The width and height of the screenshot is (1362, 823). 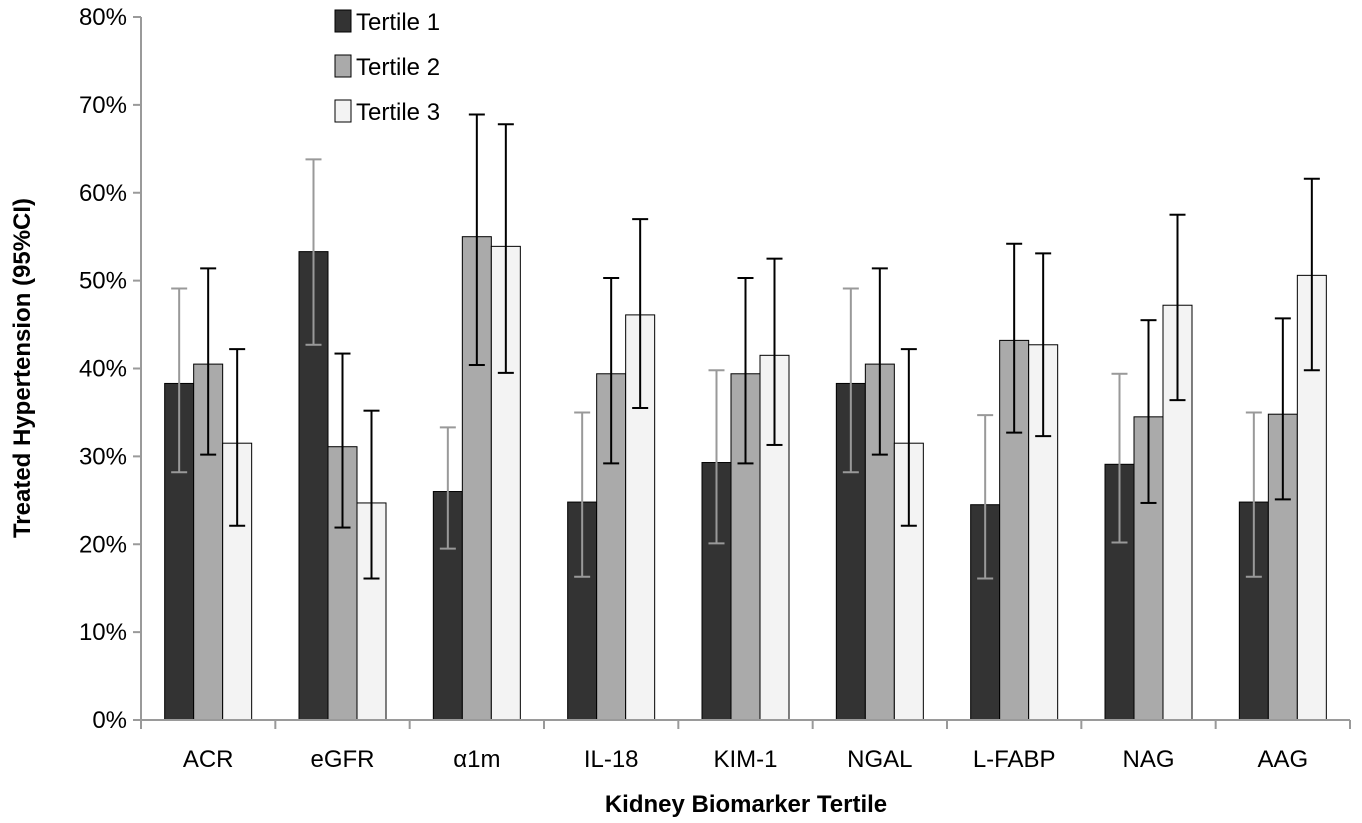 What do you see at coordinates (1282, 759) in the screenshot?
I see `x-tick-label: AAG` at bounding box center [1282, 759].